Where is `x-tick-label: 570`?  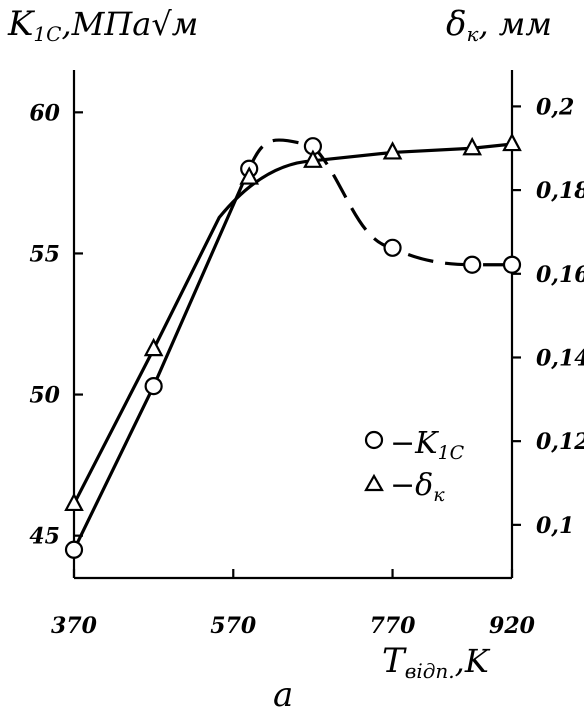 x-tick-label: 570 is located at coordinates (233, 626).